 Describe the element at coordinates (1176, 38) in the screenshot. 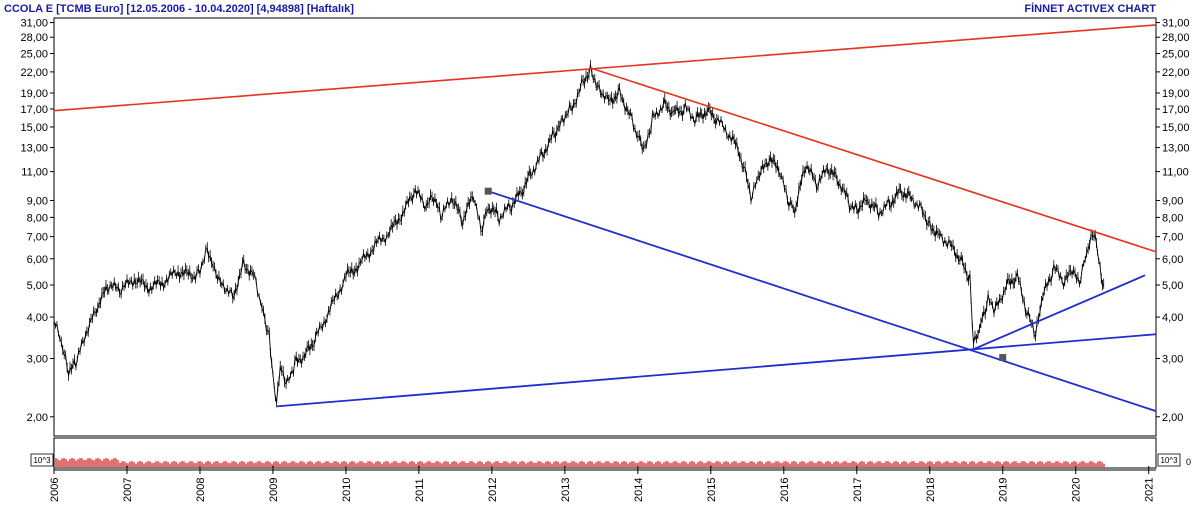

I see `y-tick-label-right: 28,00` at that location.